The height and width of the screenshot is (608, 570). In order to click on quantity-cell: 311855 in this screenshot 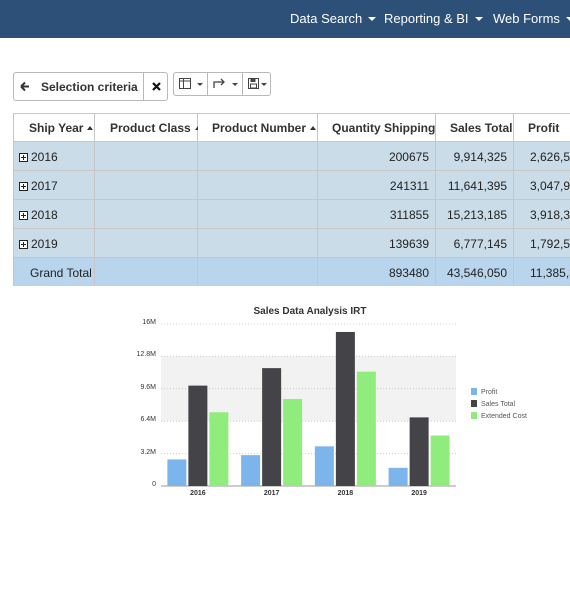, I will do `click(377, 214)`.